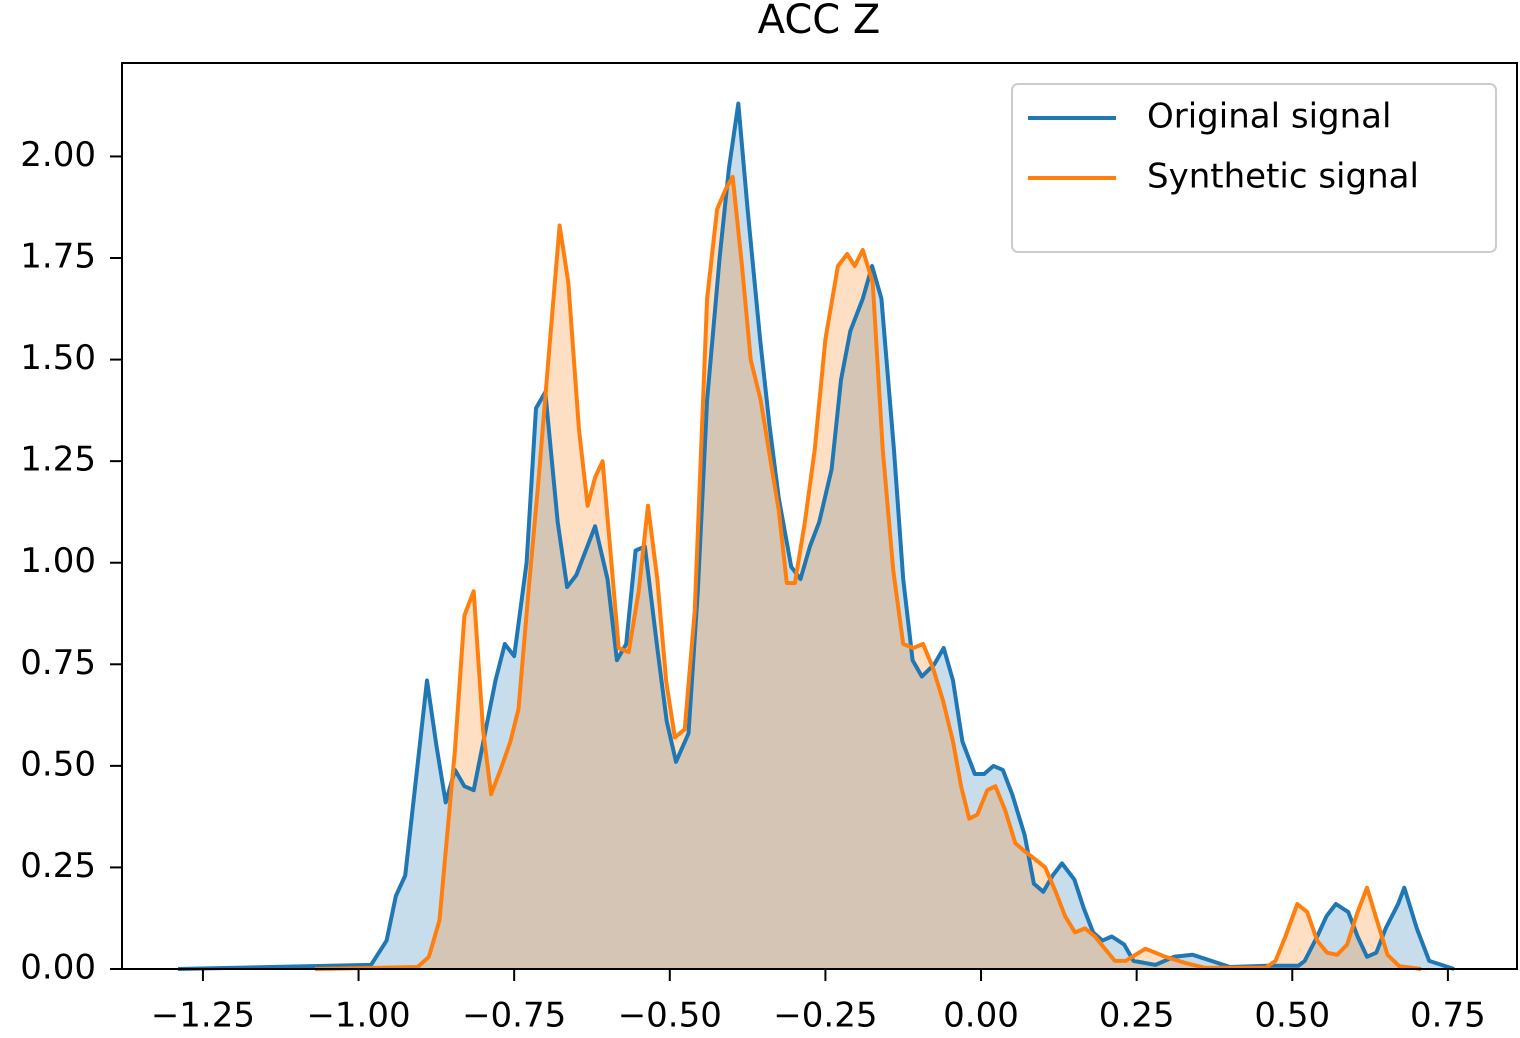  What do you see at coordinates (58, 866) in the screenshot?
I see `y-tick-label: 0.25` at bounding box center [58, 866].